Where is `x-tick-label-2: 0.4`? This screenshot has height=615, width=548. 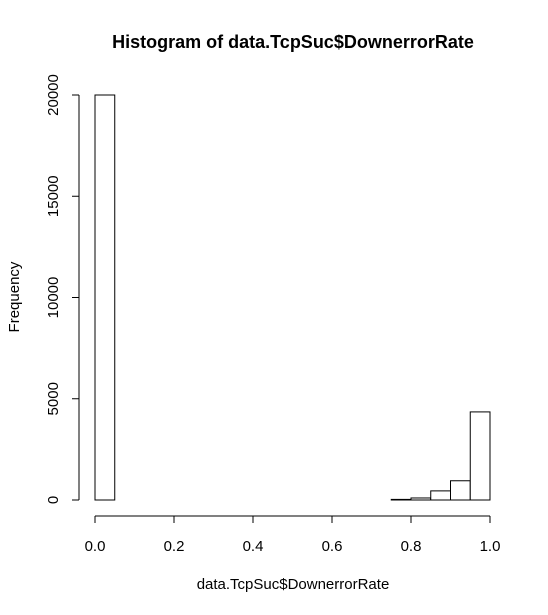 x-tick-label-2: 0.4 is located at coordinates (253, 546).